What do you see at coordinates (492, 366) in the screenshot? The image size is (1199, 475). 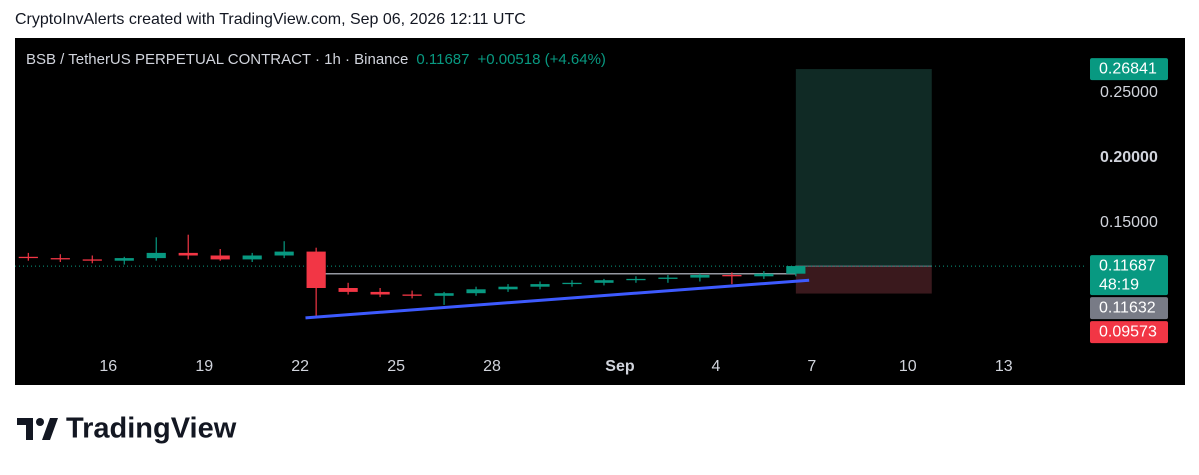 I see `x-tick-label: 28` at bounding box center [492, 366].